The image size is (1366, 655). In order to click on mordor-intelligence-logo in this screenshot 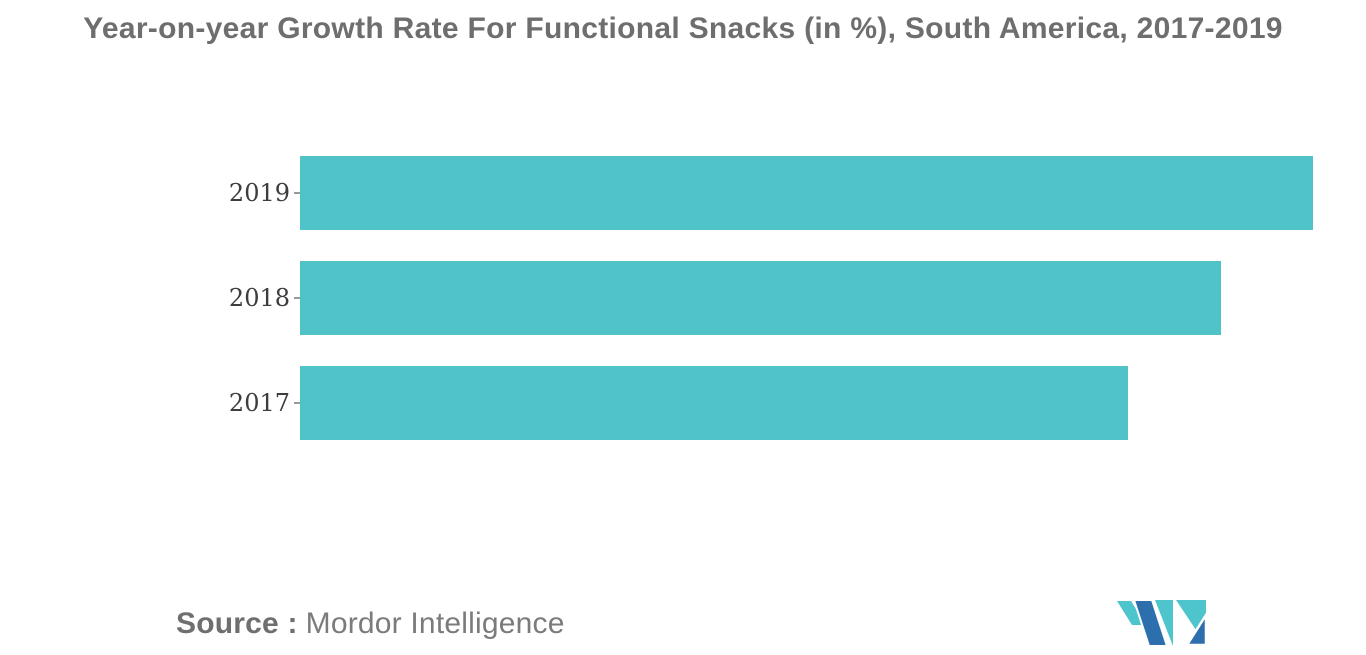, I will do `click(1162, 623)`.